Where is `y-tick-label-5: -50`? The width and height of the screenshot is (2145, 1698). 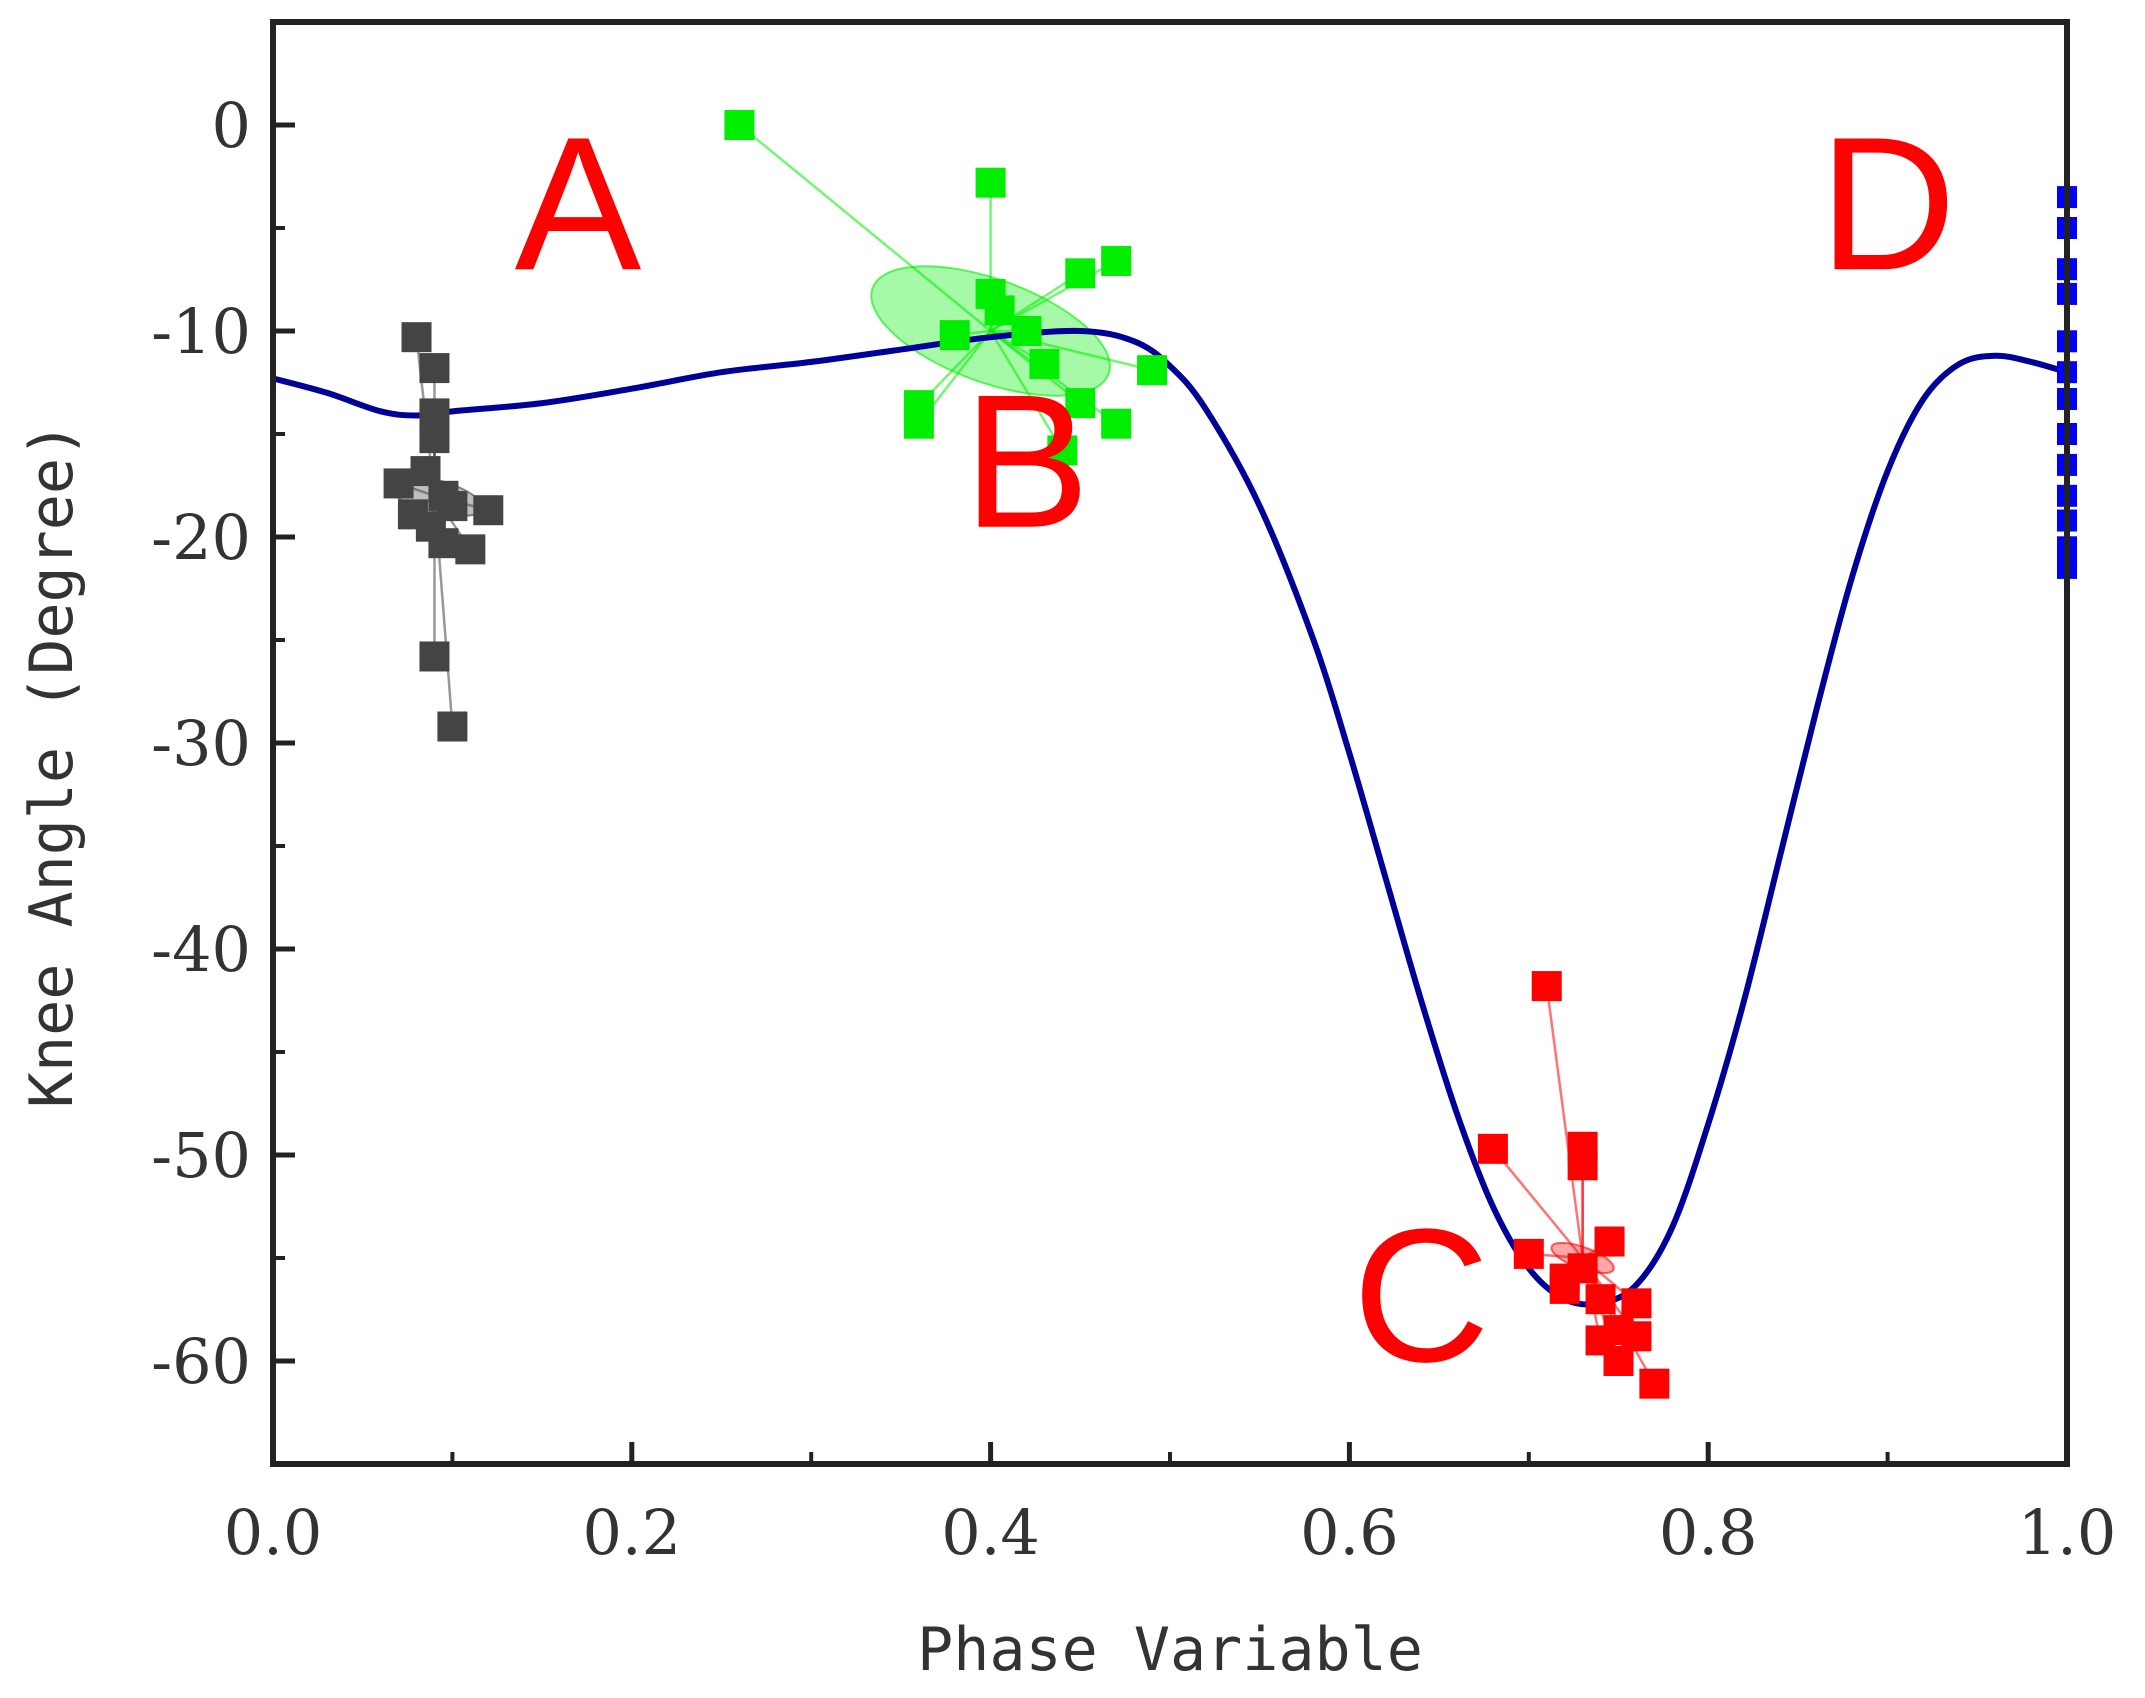 y-tick-label-5: -50 is located at coordinates (201, 1155).